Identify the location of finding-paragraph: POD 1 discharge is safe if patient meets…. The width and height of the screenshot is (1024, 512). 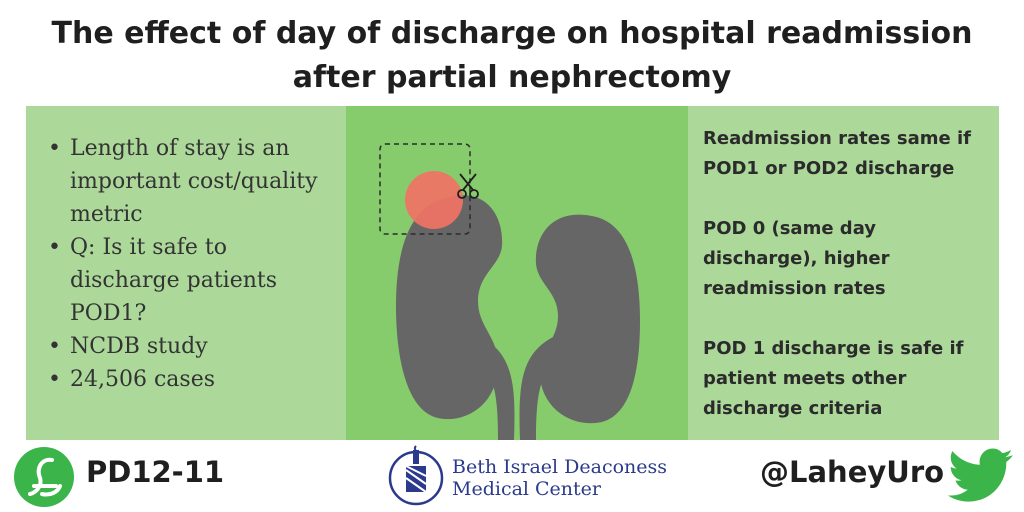
(833, 378).